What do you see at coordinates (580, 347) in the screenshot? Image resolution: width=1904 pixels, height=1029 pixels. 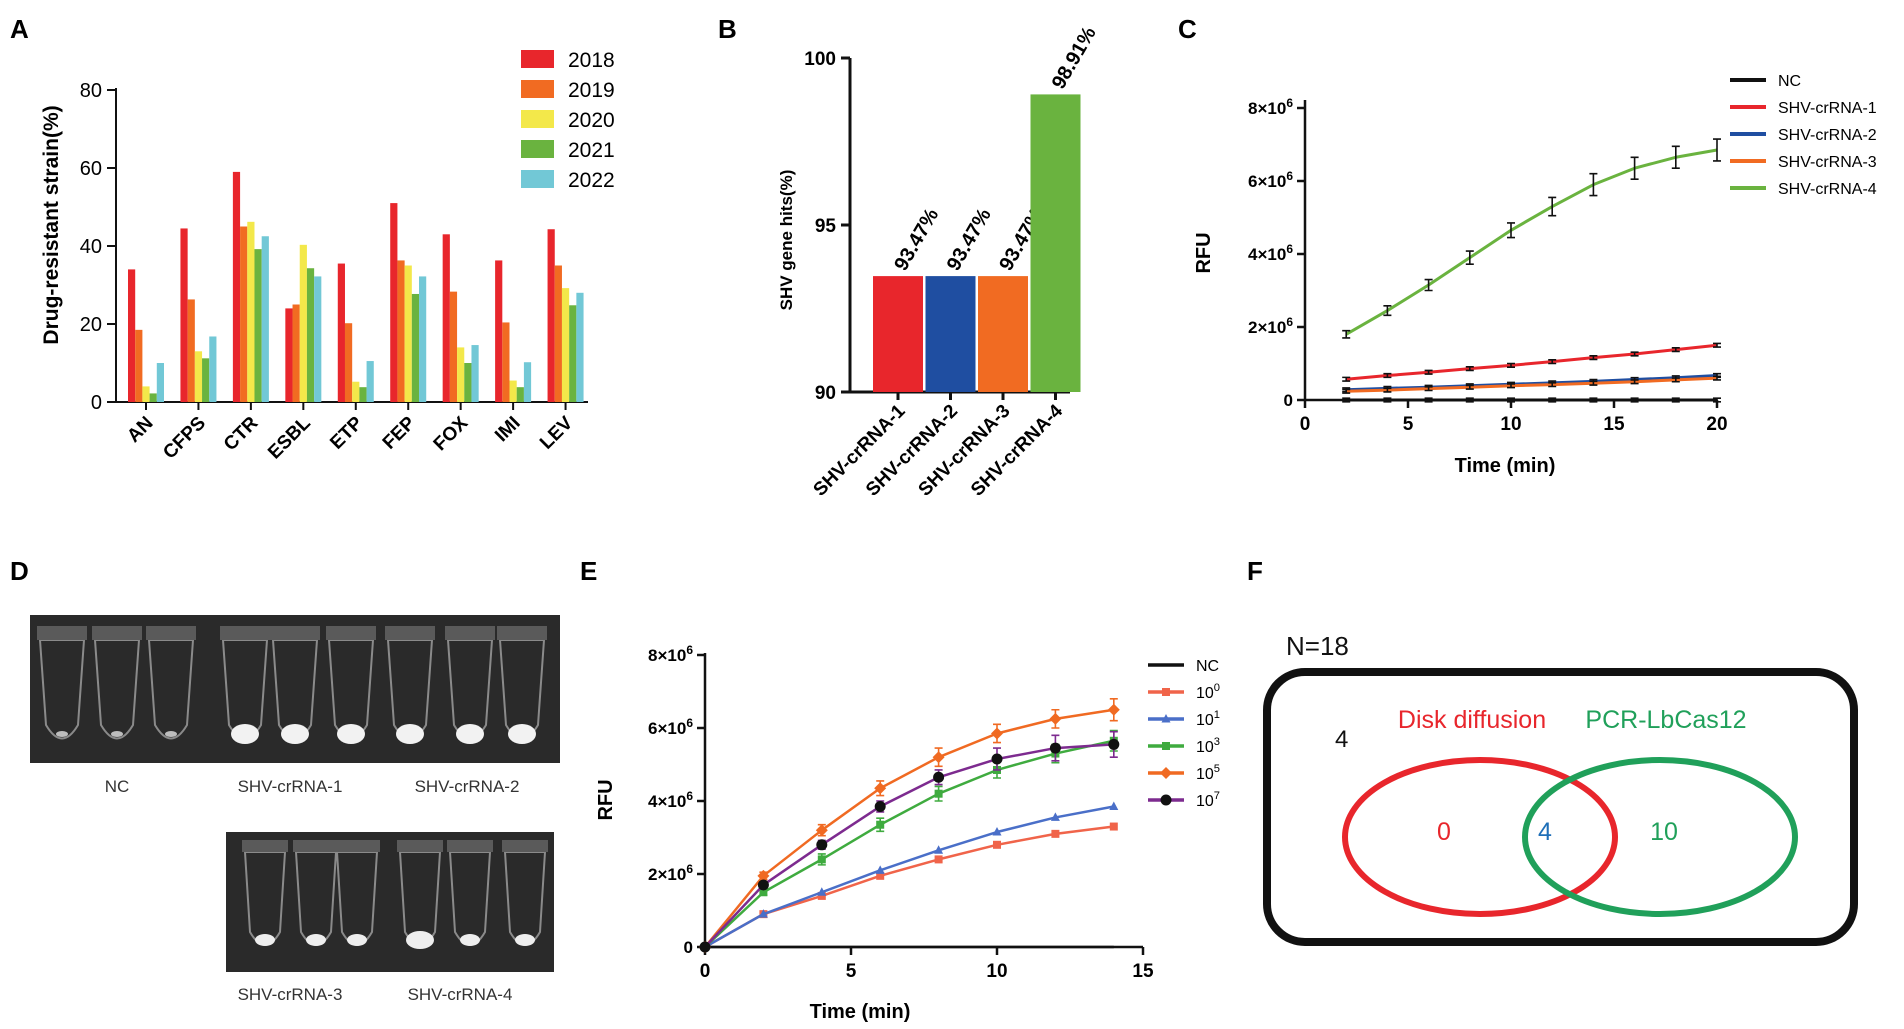 I see `panel-a-bar-lev-2022` at bounding box center [580, 347].